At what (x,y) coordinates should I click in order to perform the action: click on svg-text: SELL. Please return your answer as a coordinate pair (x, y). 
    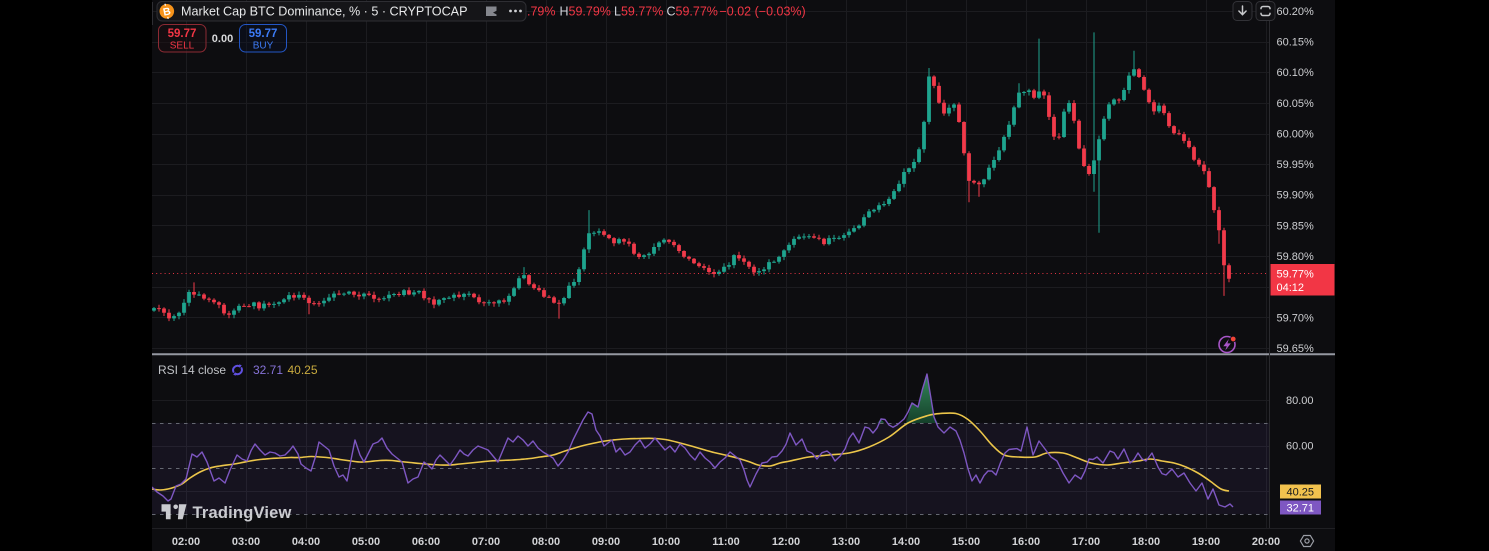
    Looking at the image, I should click on (182, 46).